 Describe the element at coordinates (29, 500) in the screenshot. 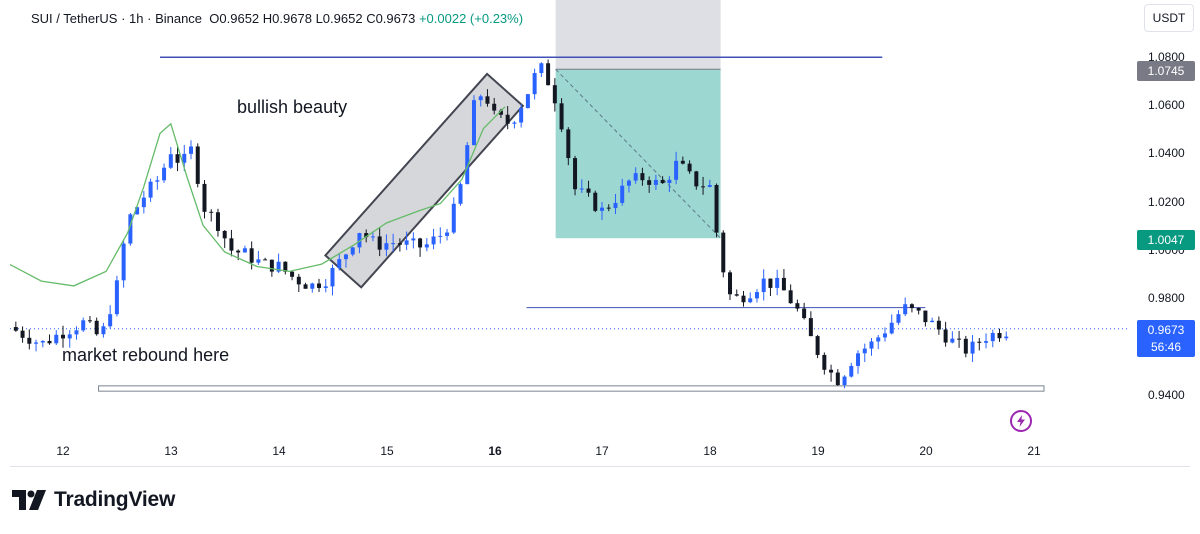

I see `tradingview-logo-icon` at that location.